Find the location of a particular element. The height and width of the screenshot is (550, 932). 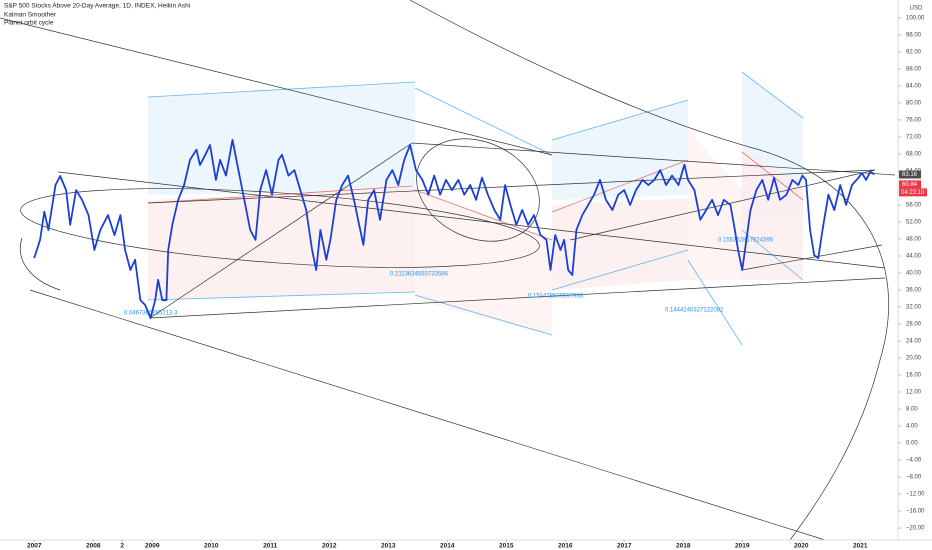

y-tick-label: 0.00 is located at coordinates (912, 444).